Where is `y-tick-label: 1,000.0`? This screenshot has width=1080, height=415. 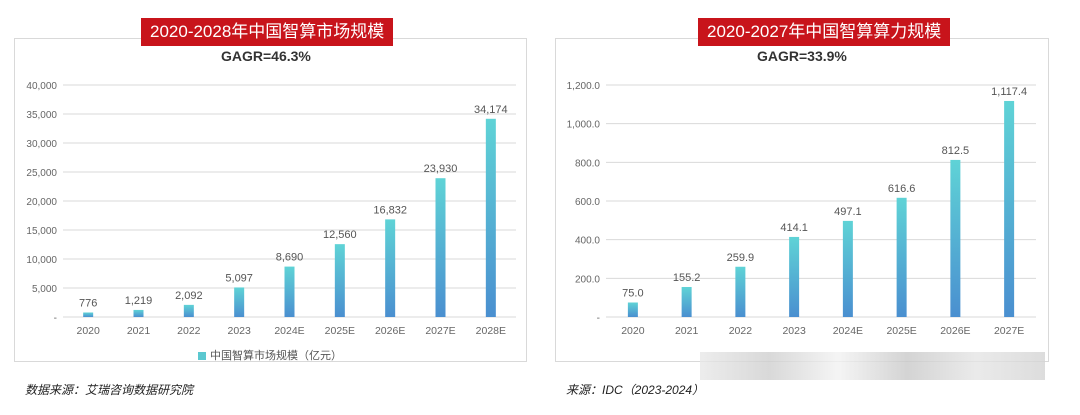
y-tick-label: 1,000.0 is located at coordinates (584, 125).